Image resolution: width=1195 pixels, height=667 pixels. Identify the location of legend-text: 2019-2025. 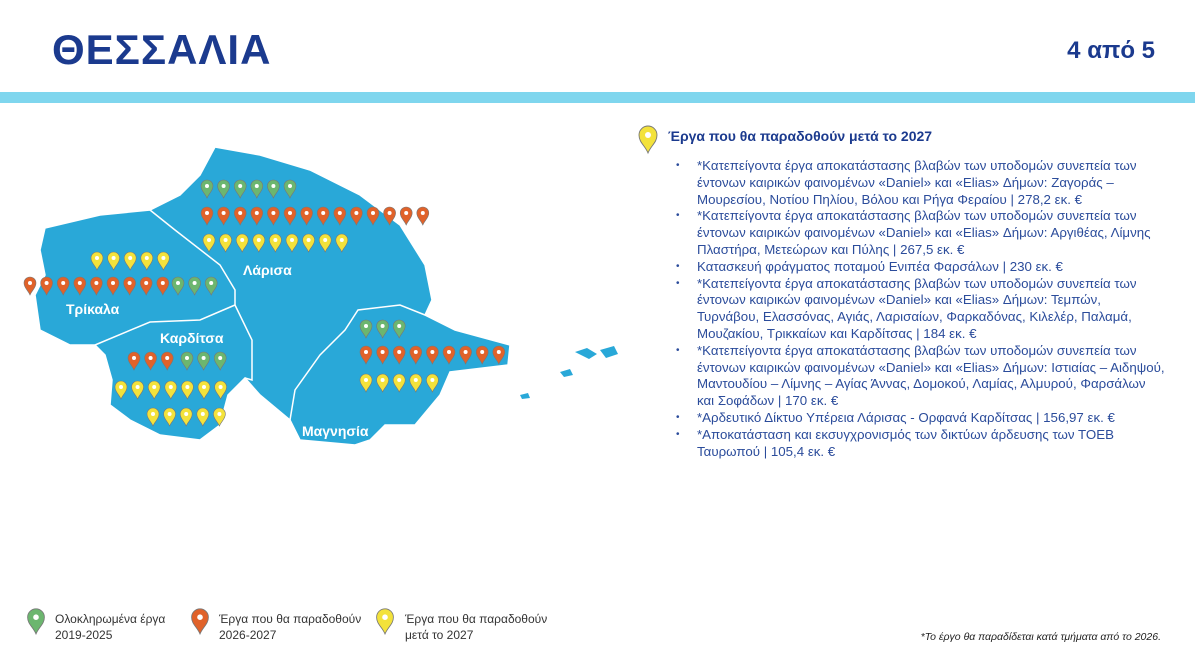
(84, 635).